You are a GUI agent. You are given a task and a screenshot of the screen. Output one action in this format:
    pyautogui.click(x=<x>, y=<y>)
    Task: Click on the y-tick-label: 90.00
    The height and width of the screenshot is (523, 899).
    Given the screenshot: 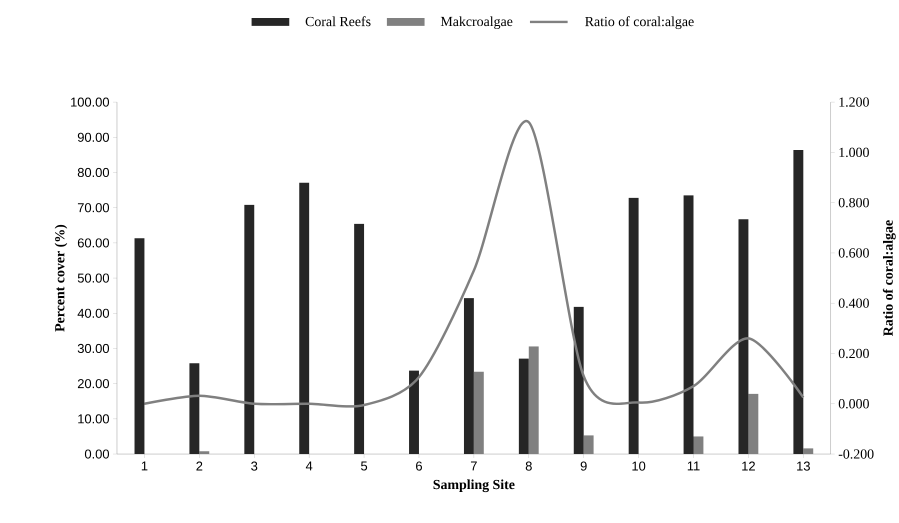 What is the action you would take?
    pyautogui.click(x=94, y=137)
    